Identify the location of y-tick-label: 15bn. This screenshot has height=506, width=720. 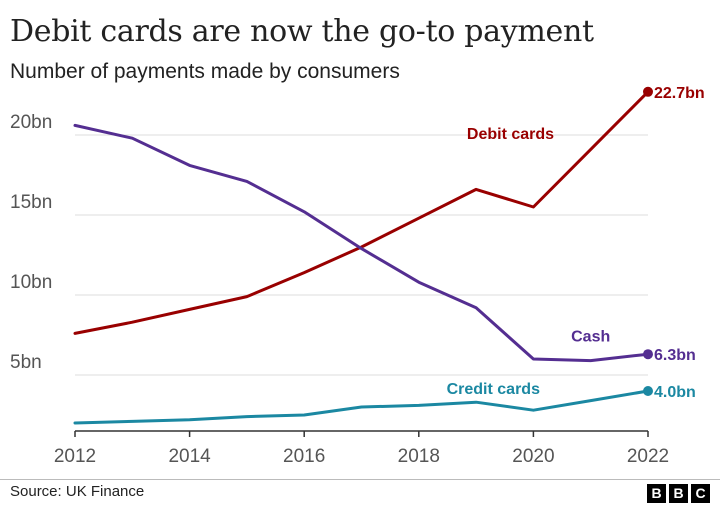
(31, 202).